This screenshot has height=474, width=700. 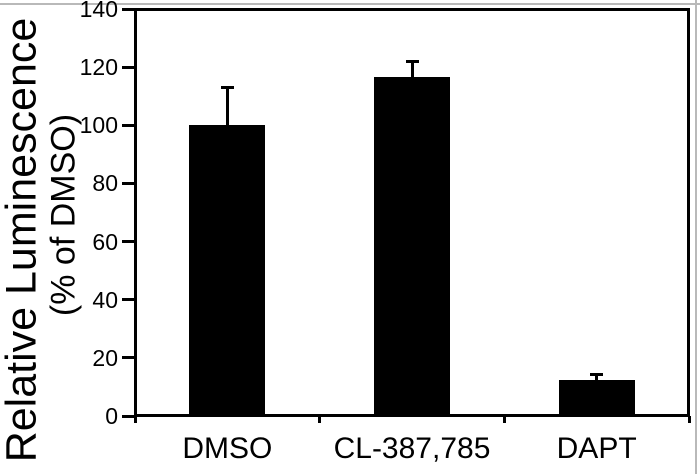 What do you see at coordinates (596, 448) in the screenshot?
I see `x-axis-label: DAPT` at bounding box center [596, 448].